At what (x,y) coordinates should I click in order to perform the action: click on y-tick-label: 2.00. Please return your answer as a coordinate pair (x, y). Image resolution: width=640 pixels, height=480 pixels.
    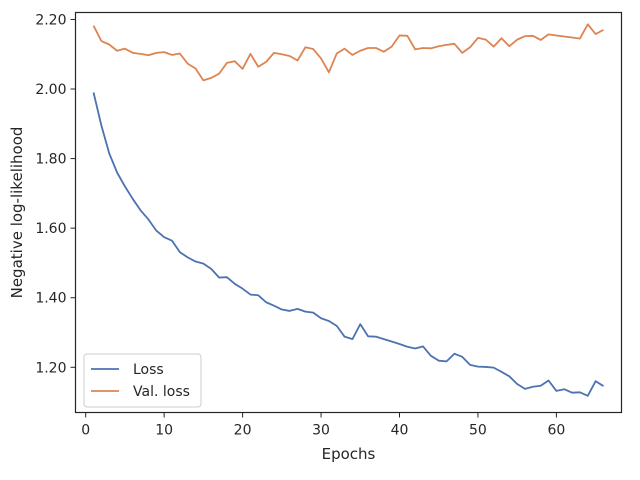
    Looking at the image, I should click on (50, 90).